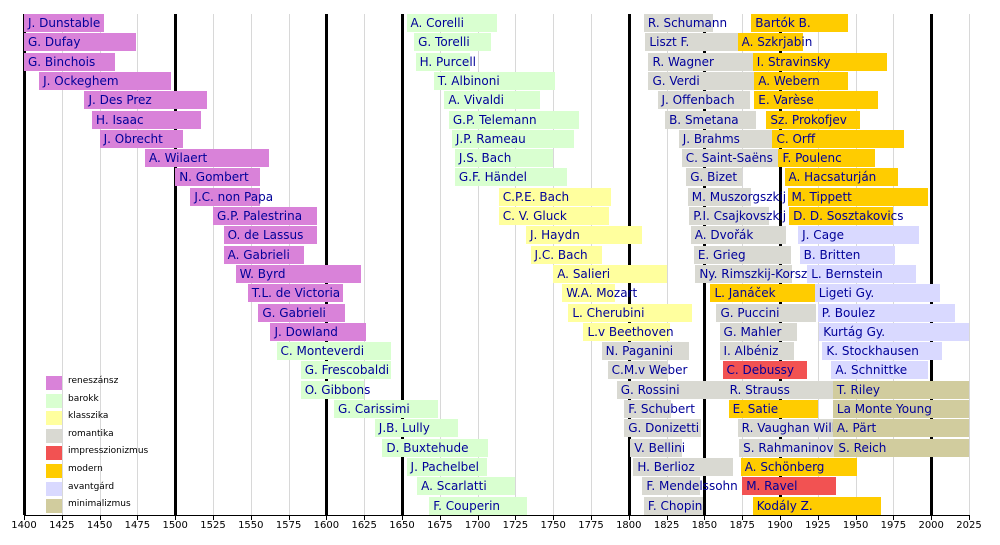 This screenshot has height=545, width=1000. What do you see at coordinates (337, 389) in the screenshot?
I see `composer-label: O. Gibbons` at bounding box center [337, 389].